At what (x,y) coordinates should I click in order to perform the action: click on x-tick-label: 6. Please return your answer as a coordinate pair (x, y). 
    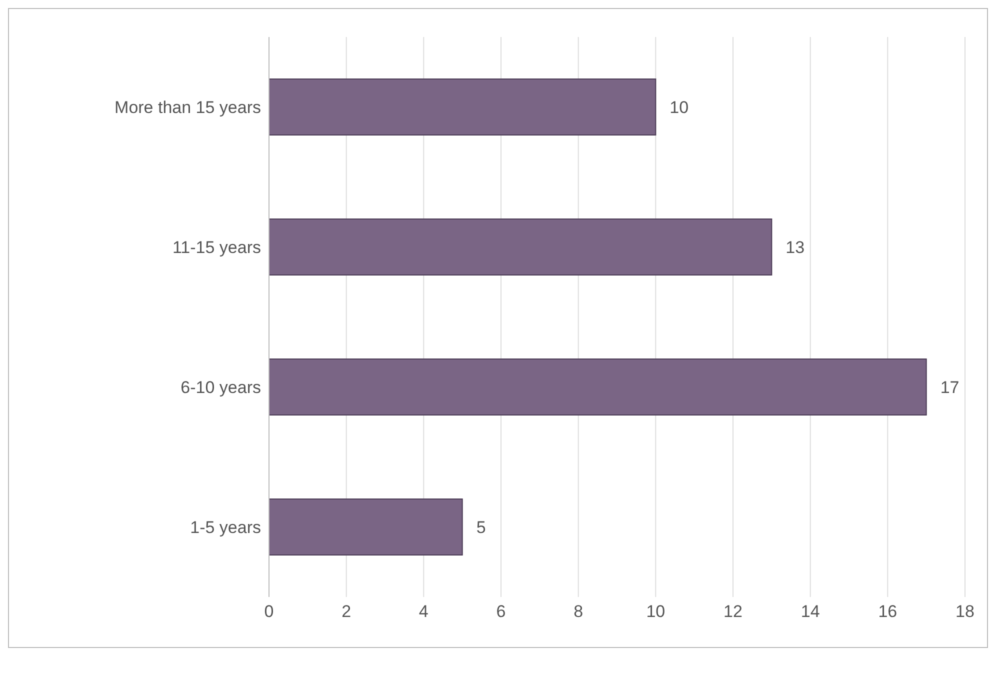
    Looking at the image, I should click on (501, 612).